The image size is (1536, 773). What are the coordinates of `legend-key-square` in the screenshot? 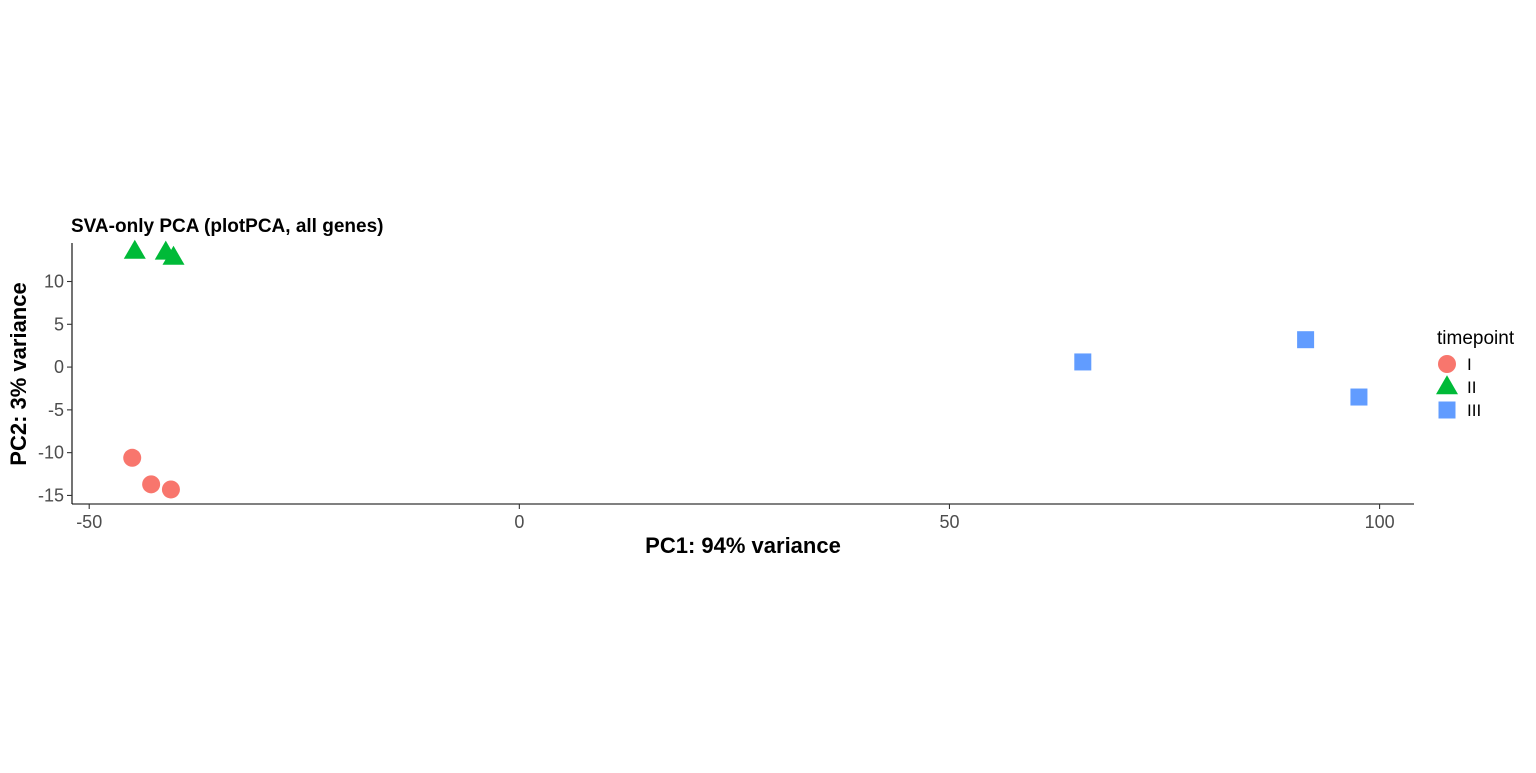 It's located at (1447, 410).